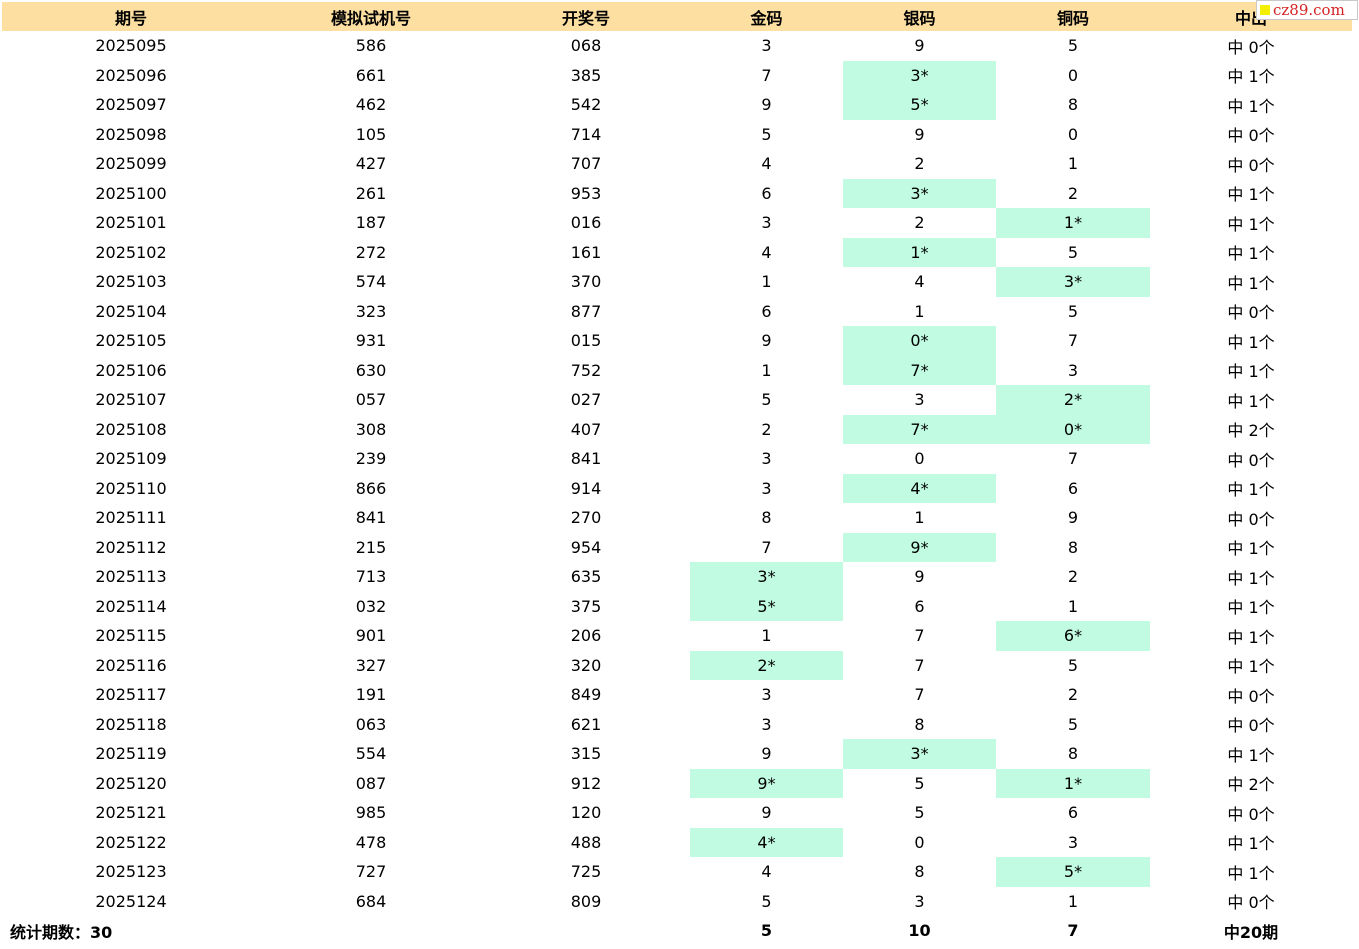 The image size is (1359, 949). Describe the element at coordinates (371, 636) in the screenshot. I see `sim-number-cell: 901` at that location.